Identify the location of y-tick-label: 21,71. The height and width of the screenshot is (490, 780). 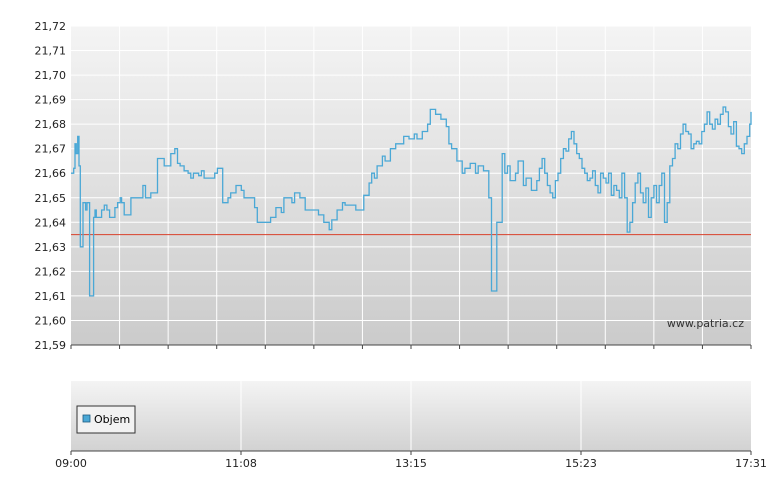
(51, 51).